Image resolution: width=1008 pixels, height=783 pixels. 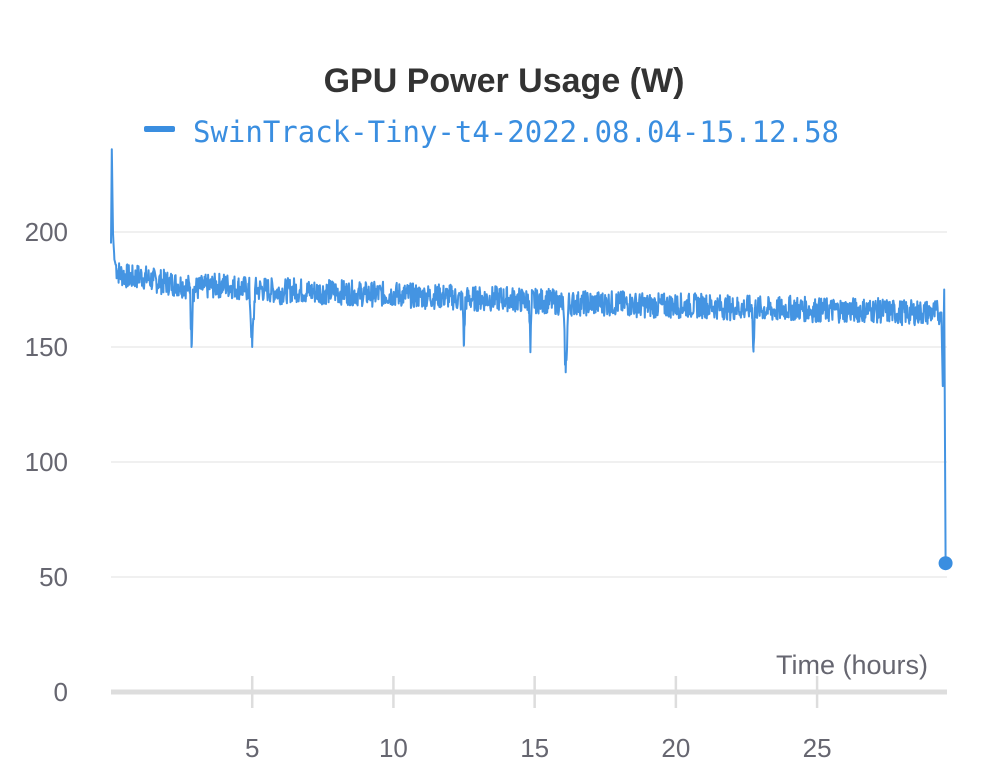 I want to click on y-tick-label: 0, so click(x=61, y=692).